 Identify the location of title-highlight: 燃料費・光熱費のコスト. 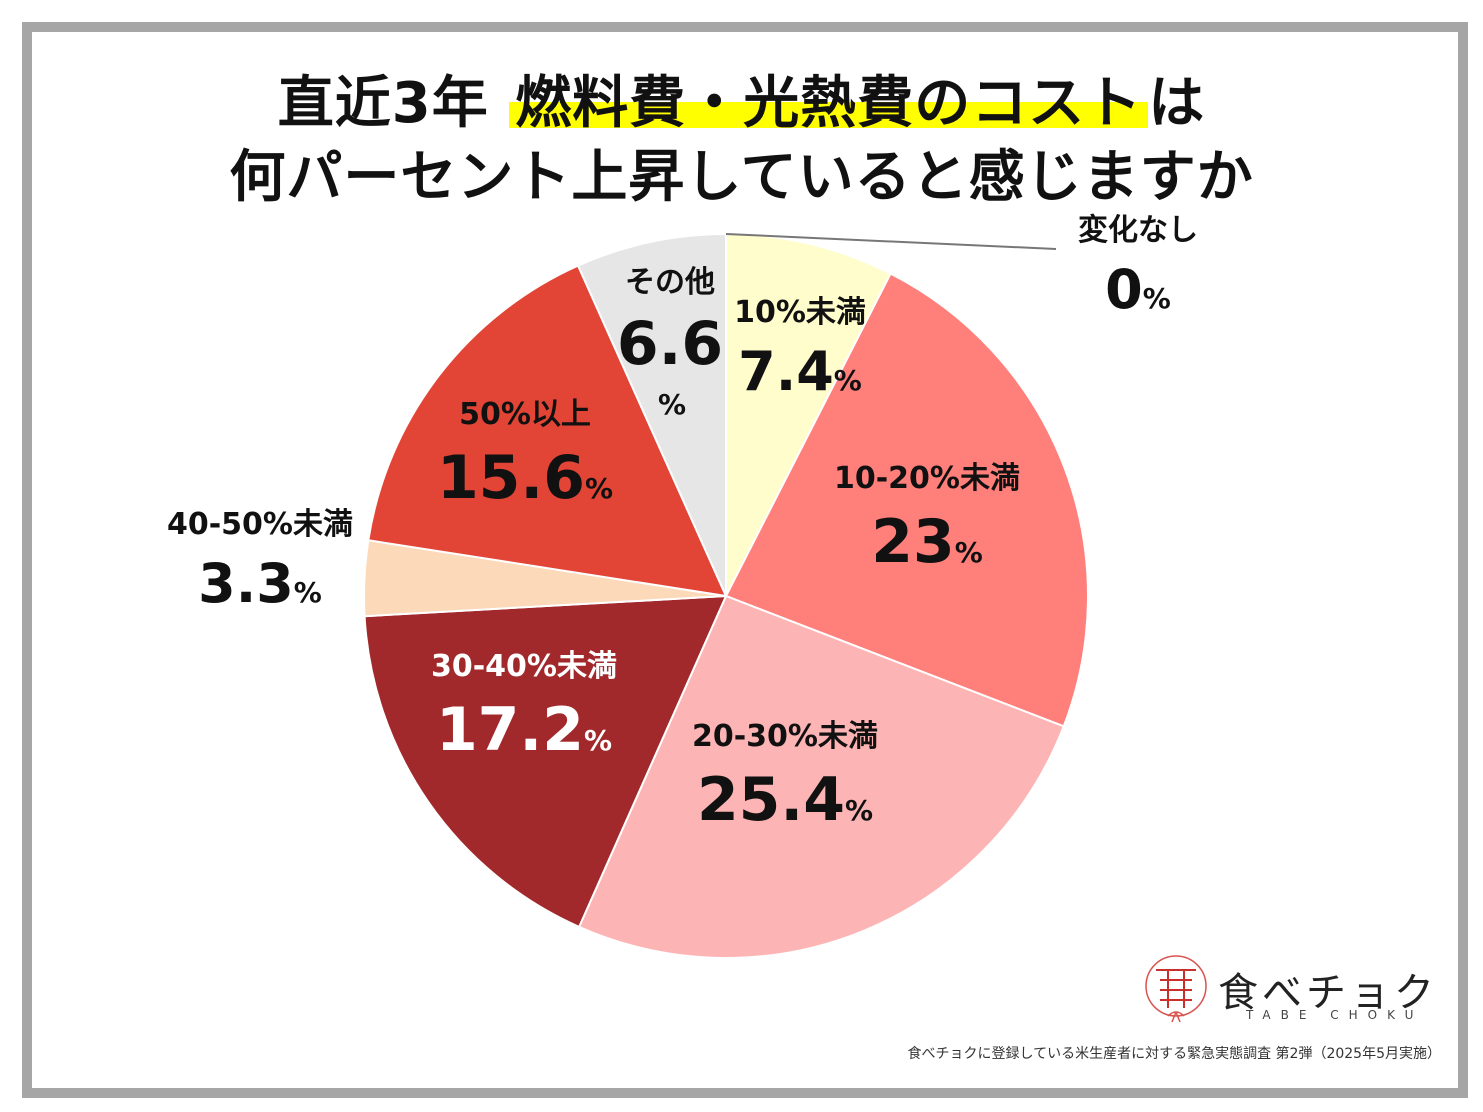
(829, 103).